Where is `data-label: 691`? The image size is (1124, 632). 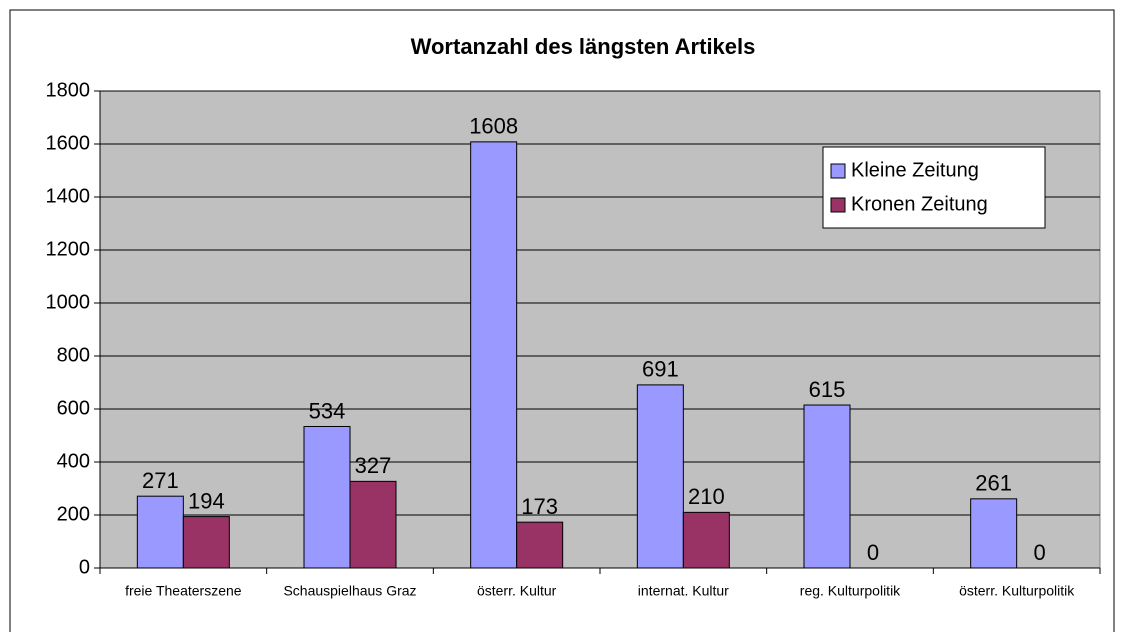 data-label: 691 is located at coordinates (660, 369).